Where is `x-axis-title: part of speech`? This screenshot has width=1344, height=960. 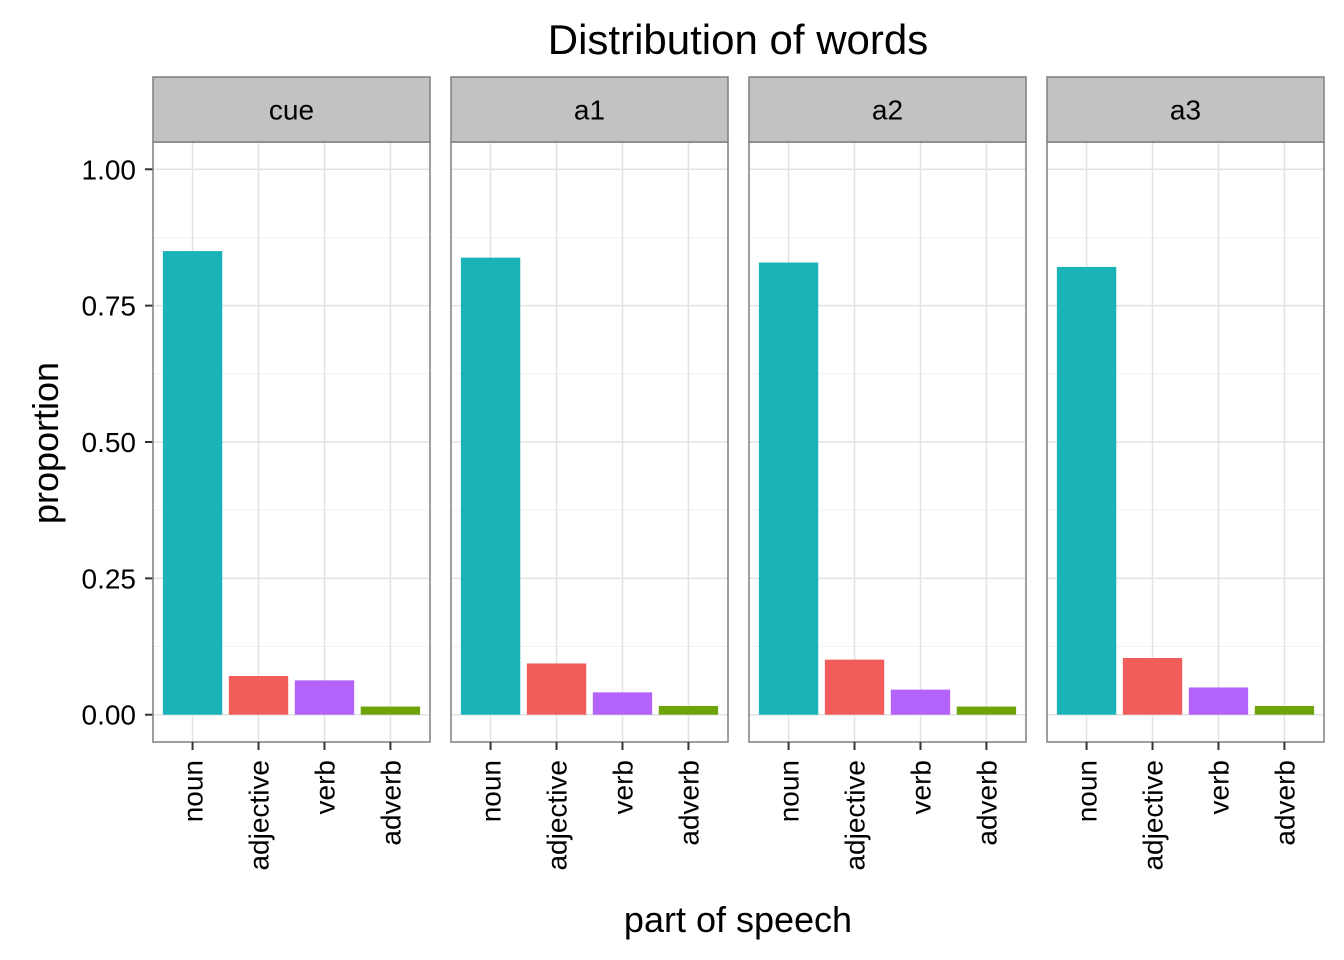
x-axis-title: part of speech is located at coordinates (738, 919).